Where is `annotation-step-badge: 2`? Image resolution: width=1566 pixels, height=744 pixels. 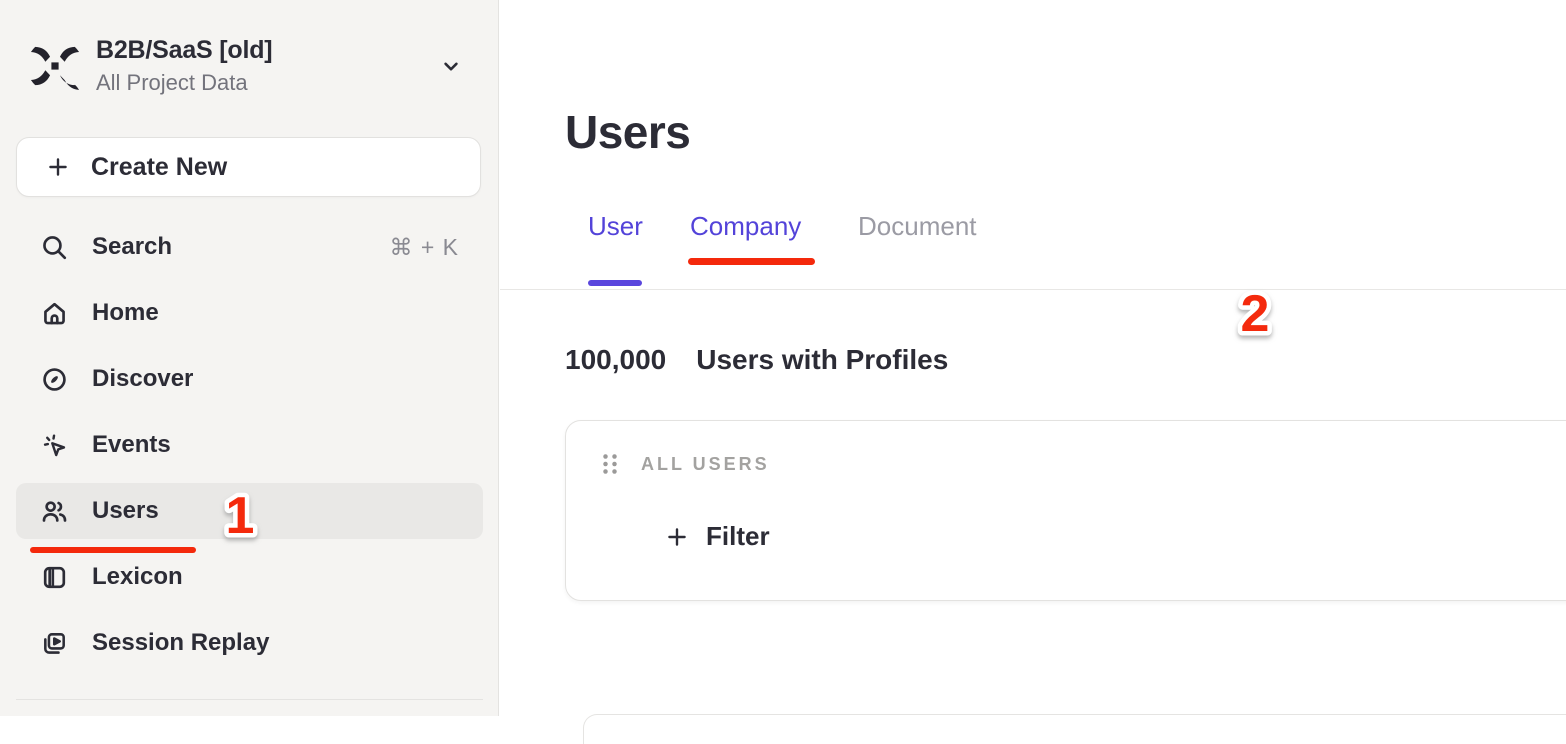 annotation-step-badge: 2 is located at coordinates (1255, 314).